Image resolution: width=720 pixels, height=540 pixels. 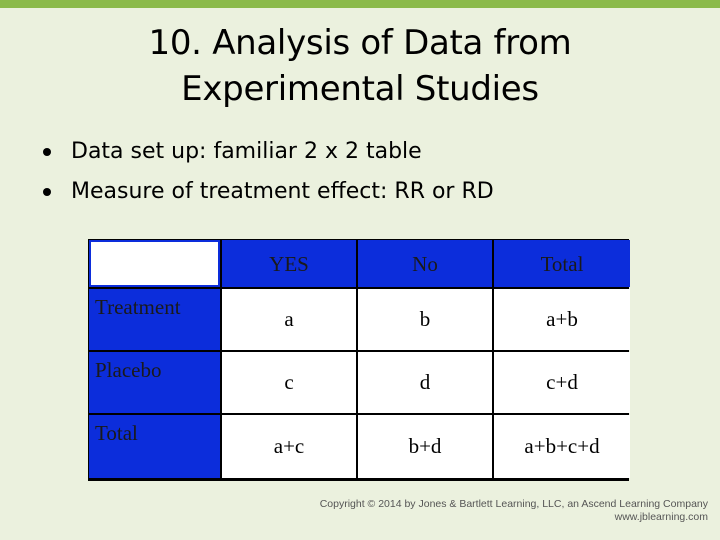 I want to click on table-cell: b, so click(x=425, y=319).